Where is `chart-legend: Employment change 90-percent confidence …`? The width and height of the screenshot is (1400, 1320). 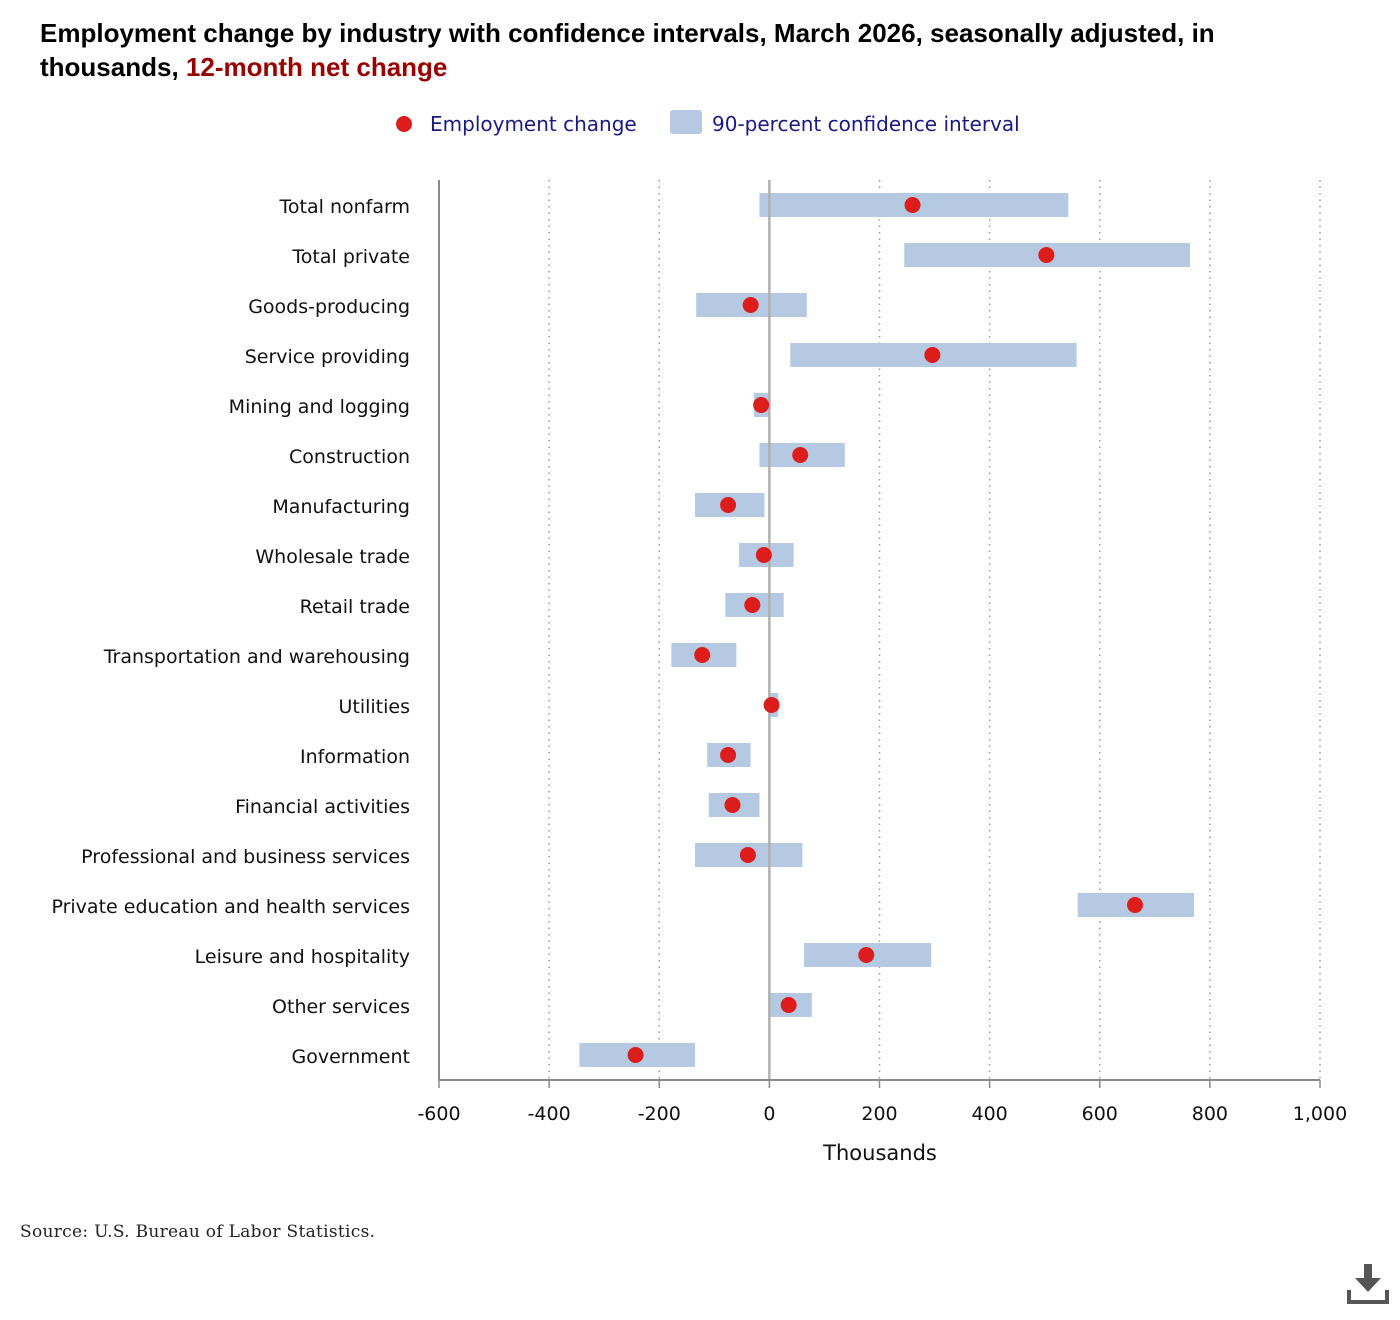
chart-legend: Employment change 90-percent confidence … is located at coordinates (700, 125).